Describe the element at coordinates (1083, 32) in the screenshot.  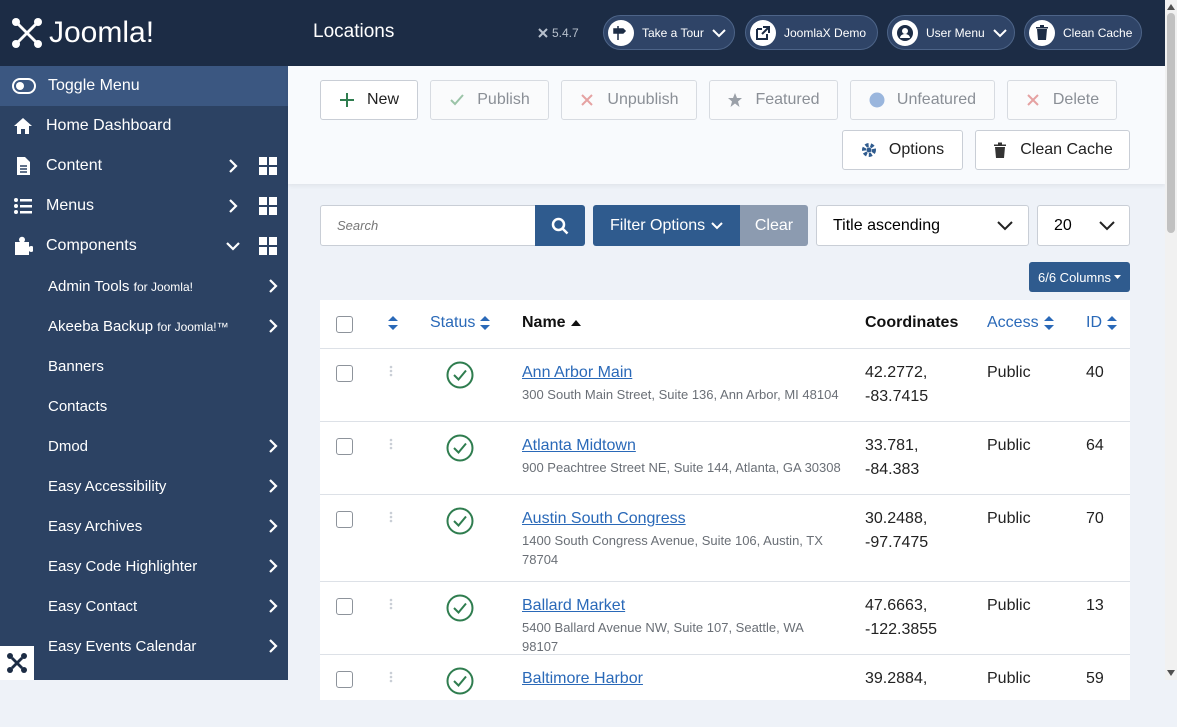
I see `header-button: Clean Cache` at that location.